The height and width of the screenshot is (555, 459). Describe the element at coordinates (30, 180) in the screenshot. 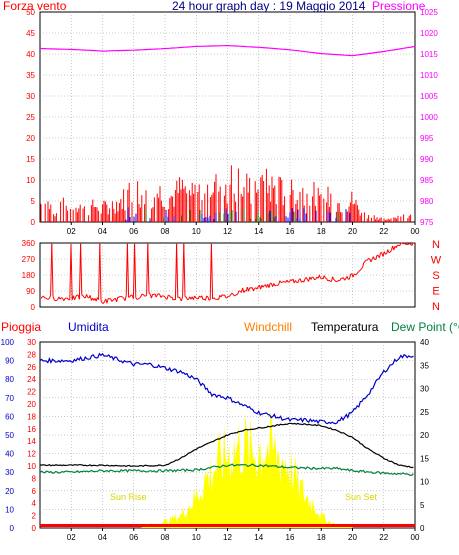

I see `wind-tick-label: 10` at that location.